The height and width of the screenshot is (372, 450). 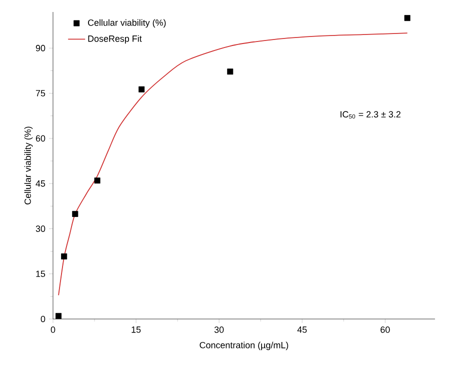 I want to click on x-tick-label: 45, so click(x=302, y=329).